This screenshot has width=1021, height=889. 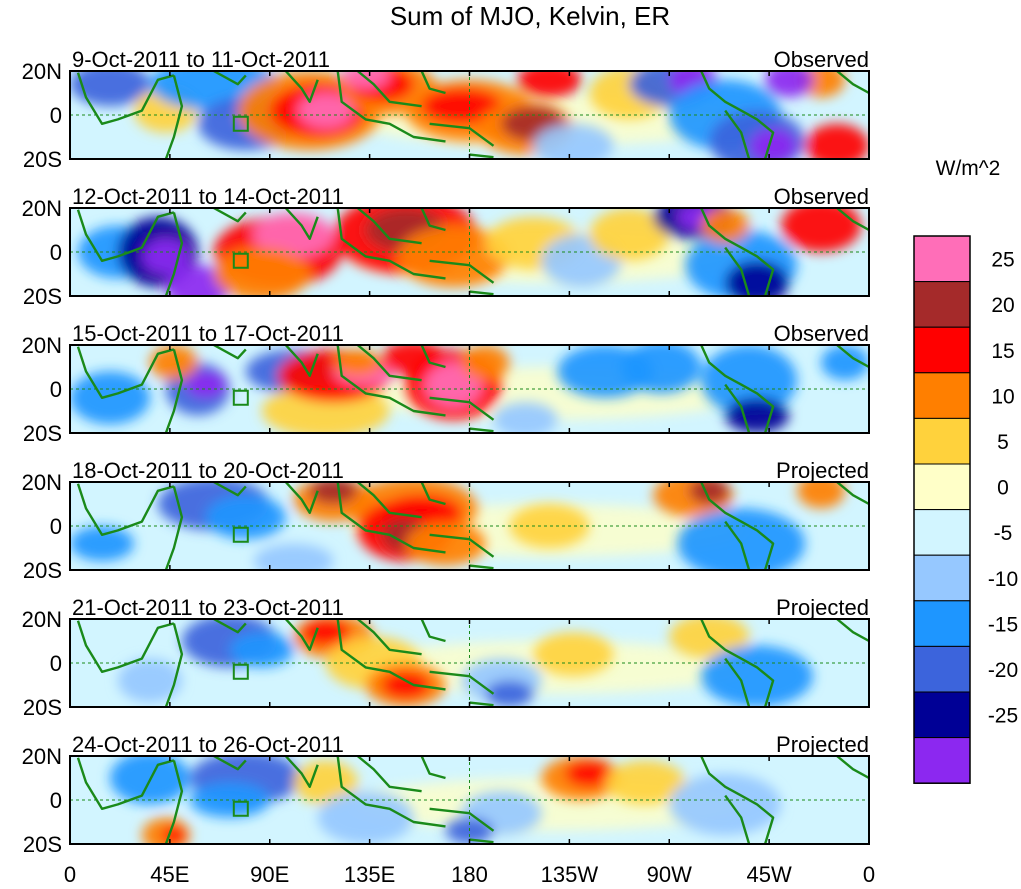 What do you see at coordinates (208, 470) in the screenshot?
I see `panel-date-range: 18-Oct-2011 to 20-Oct-2011` at bounding box center [208, 470].